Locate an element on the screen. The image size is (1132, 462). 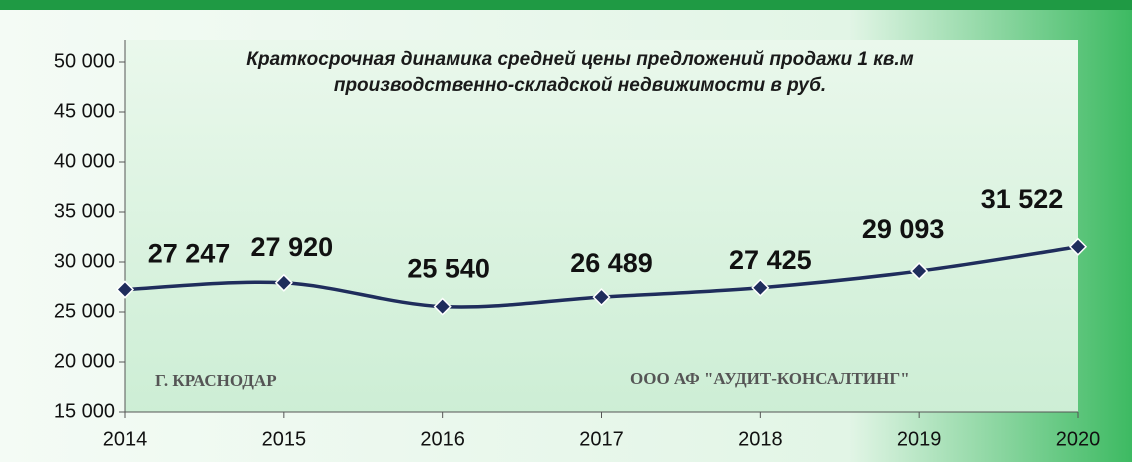
data-label: 27 425 is located at coordinates (770, 260).